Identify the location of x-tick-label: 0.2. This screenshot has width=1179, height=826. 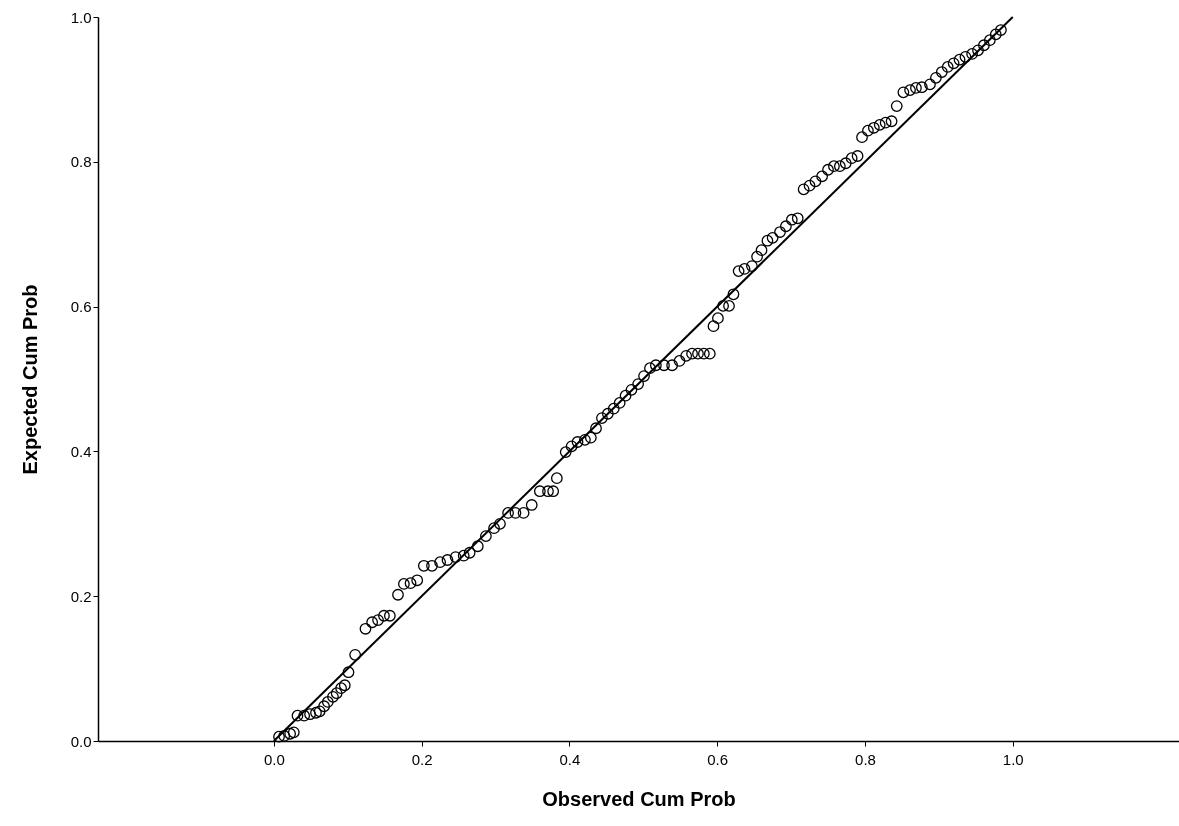
(422, 759).